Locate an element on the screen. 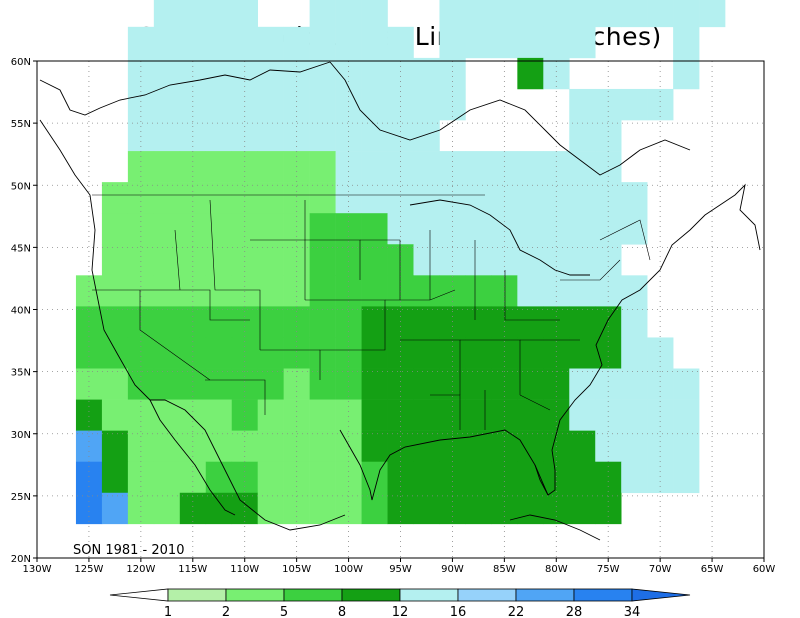 This screenshot has height=618, width=800. y-tick-label: 20N is located at coordinates (21, 559).